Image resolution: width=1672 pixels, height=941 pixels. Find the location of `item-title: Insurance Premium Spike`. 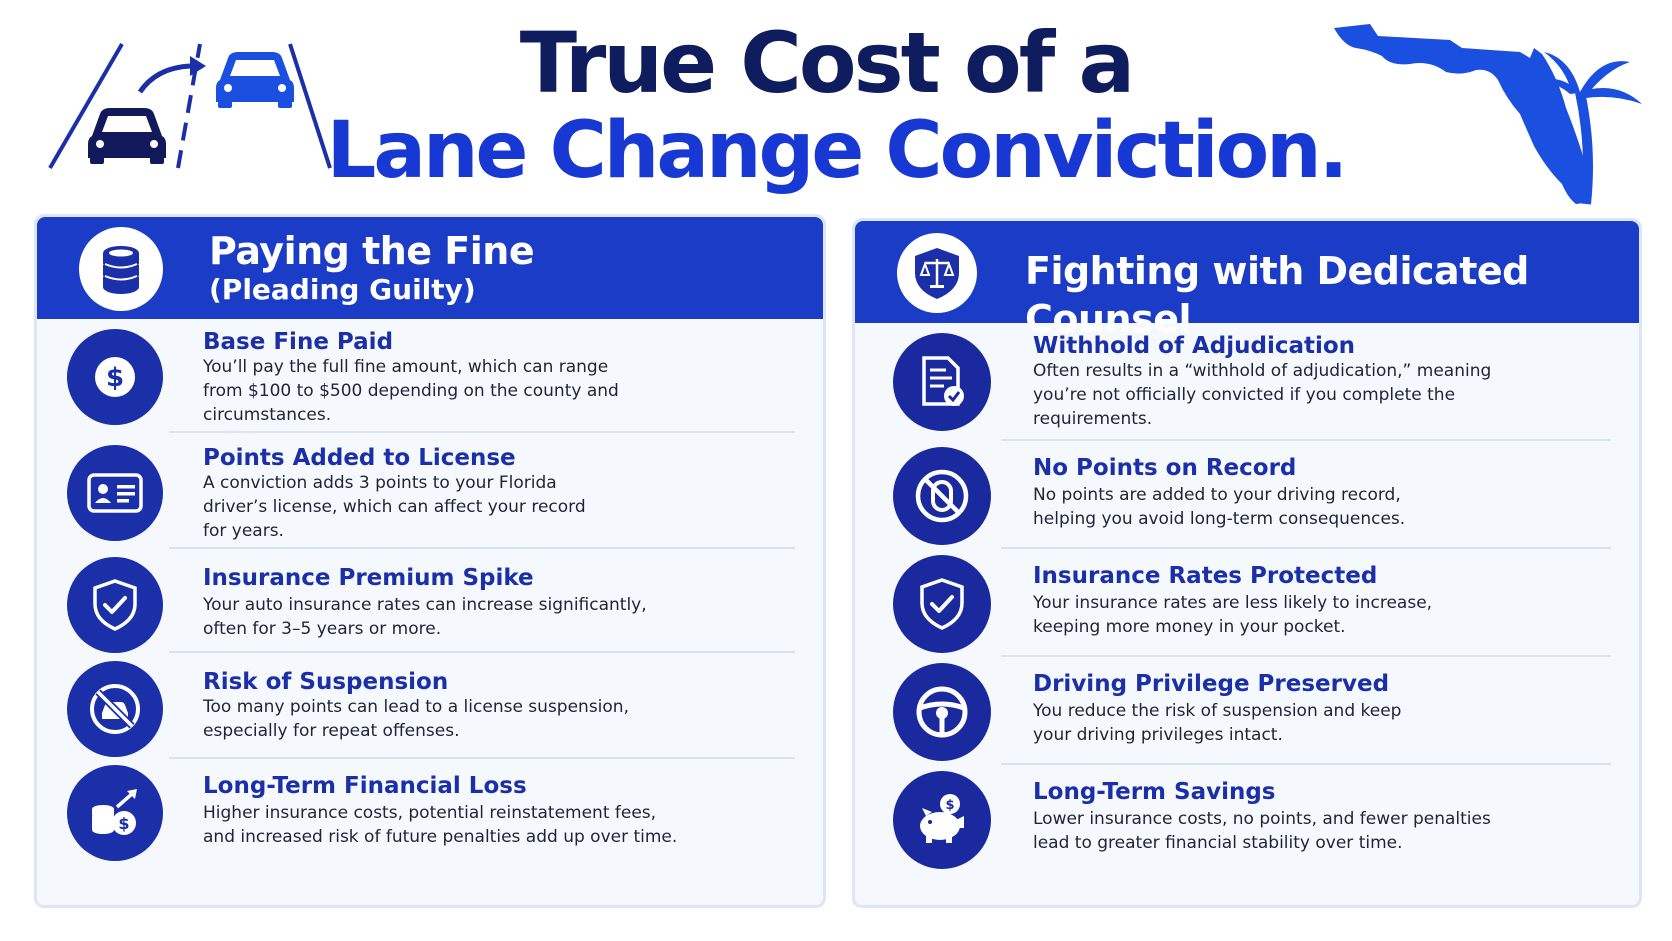

item-title: Insurance Premium Spike is located at coordinates (368, 578).